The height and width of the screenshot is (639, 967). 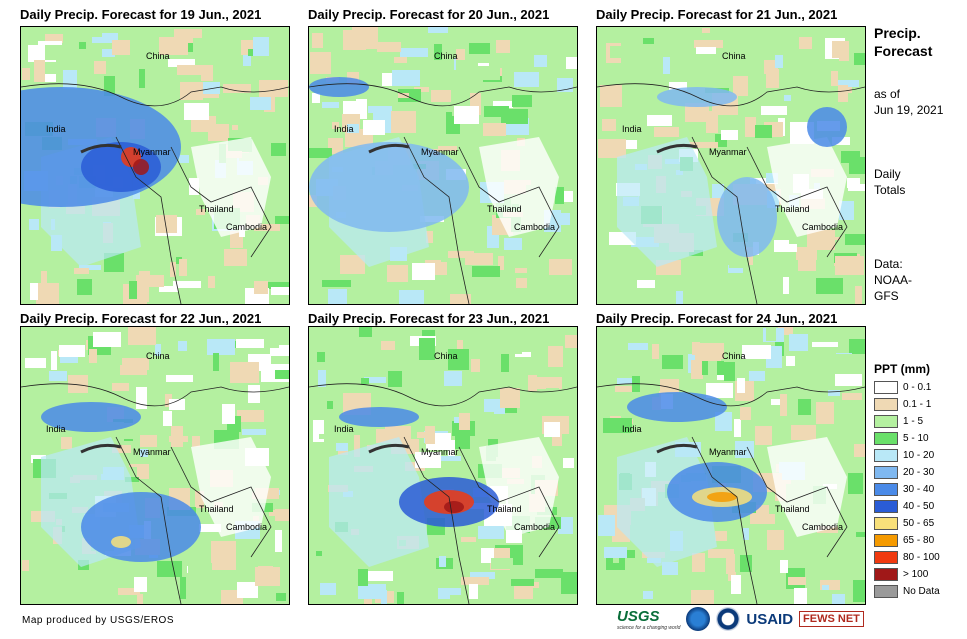 What do you see at coordinates (919, 489) in the screenshot?
I see `legend-label: 30 - 40` at bounding box center [919, 489].